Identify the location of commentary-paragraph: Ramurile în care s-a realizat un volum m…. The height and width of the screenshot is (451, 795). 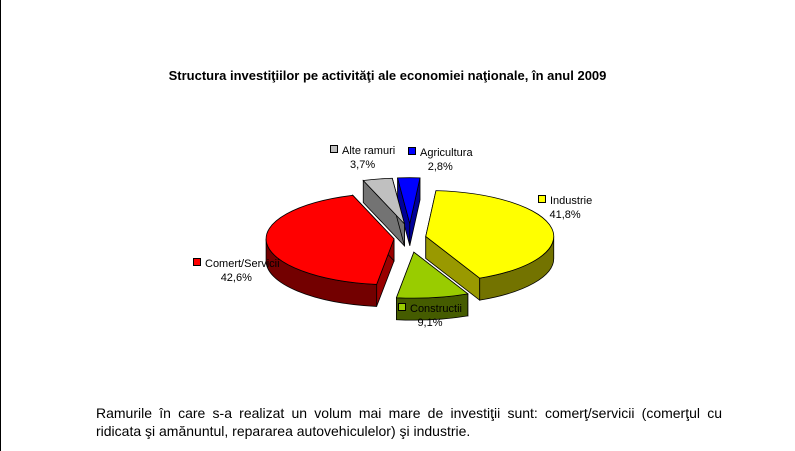
(409, 422).